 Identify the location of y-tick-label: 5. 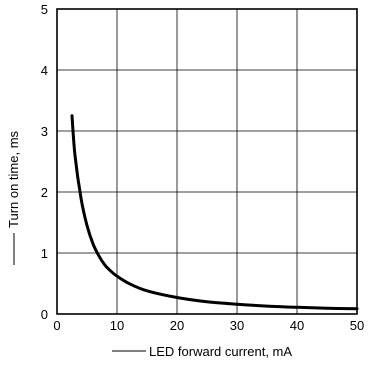
(44, 9).